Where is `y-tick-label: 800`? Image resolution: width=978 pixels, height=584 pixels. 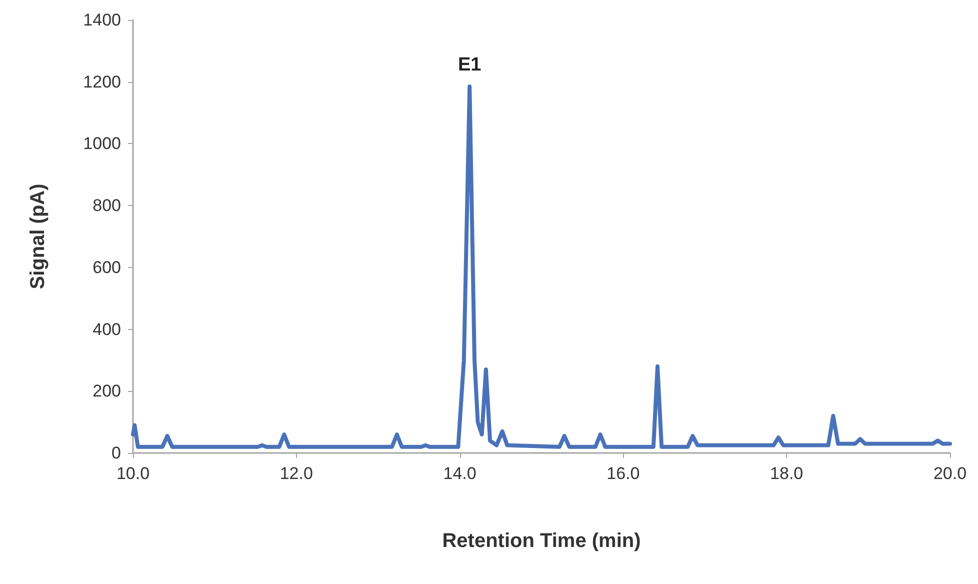
y-tick-label: 800 is located at coordinates (106, 206).